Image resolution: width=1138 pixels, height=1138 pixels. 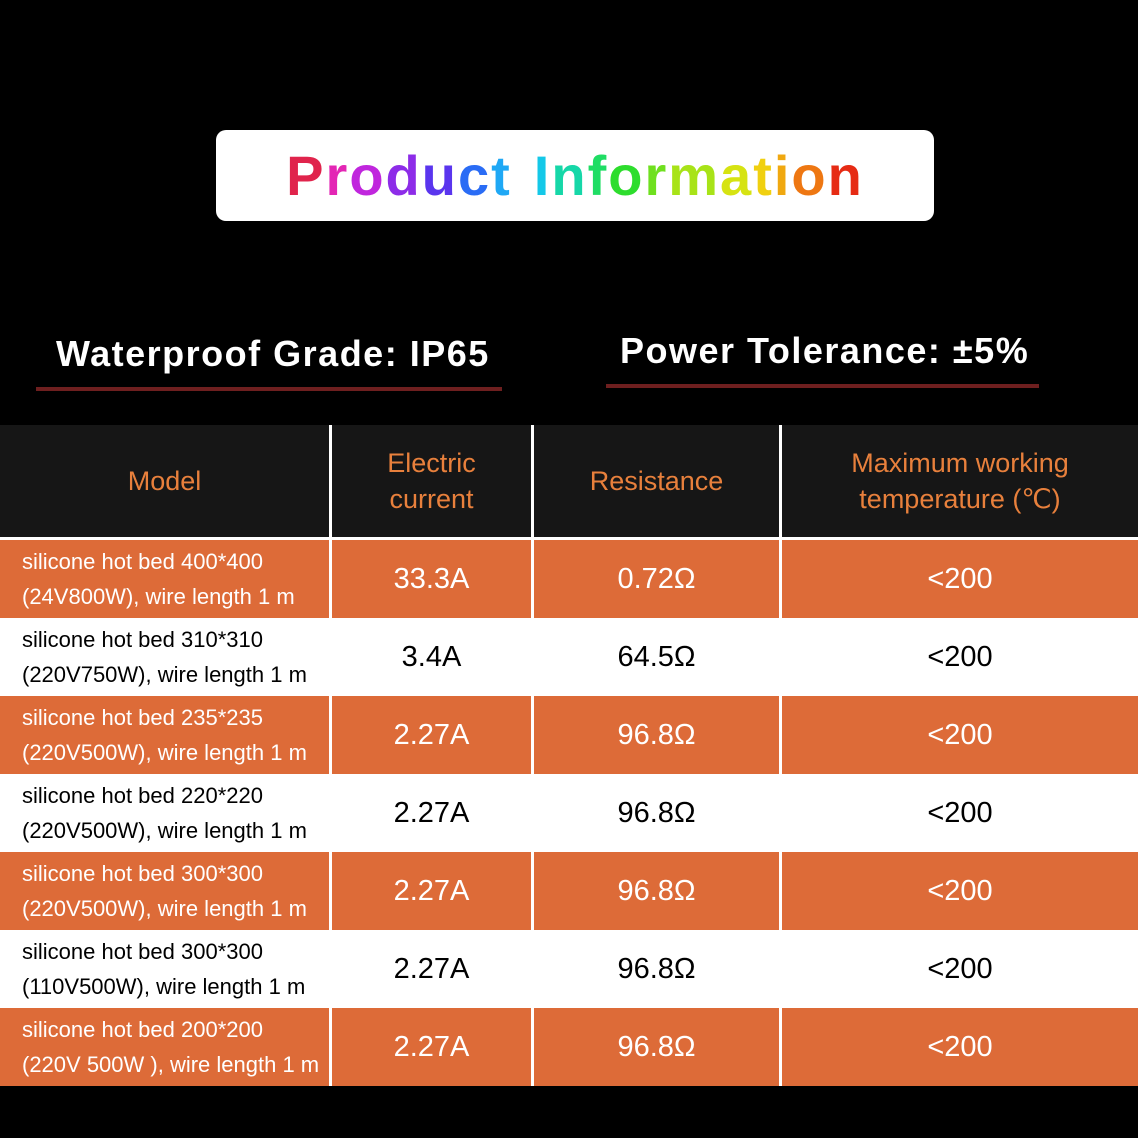 What do you see at coordinates (142, 795) in the screenshot?
I see `model-name: silicone hot bed 220*220` at bounding box center [142, 795].